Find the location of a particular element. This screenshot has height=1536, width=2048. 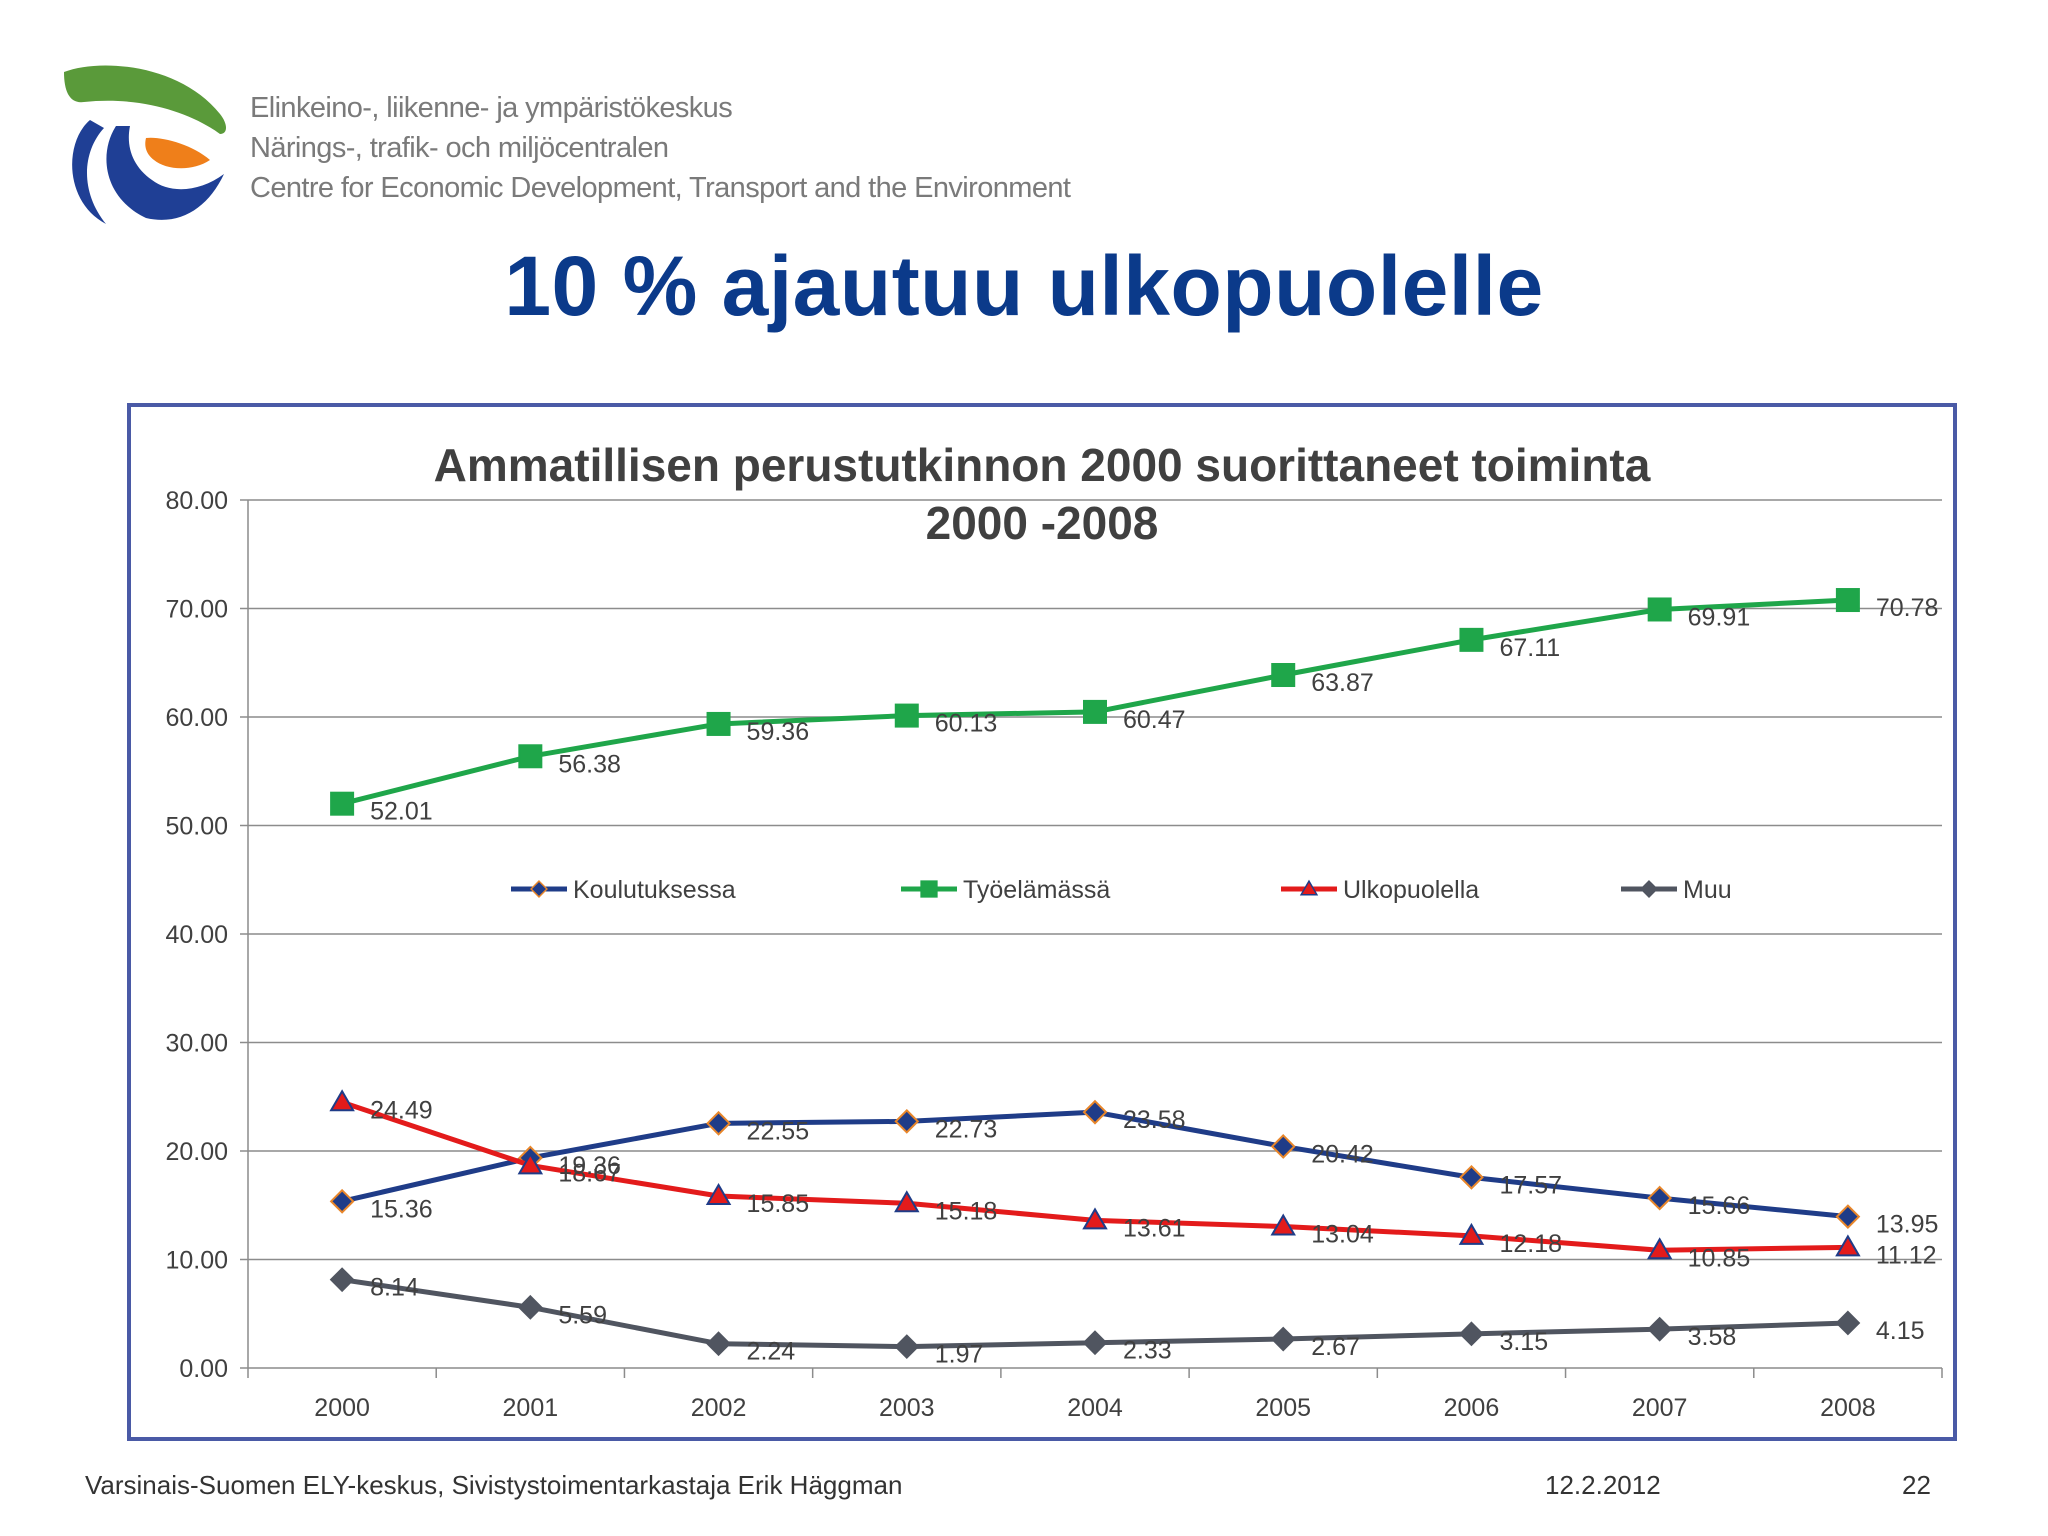

footer-date: 12.2.2012 is located at coordinates (1603, 1485).